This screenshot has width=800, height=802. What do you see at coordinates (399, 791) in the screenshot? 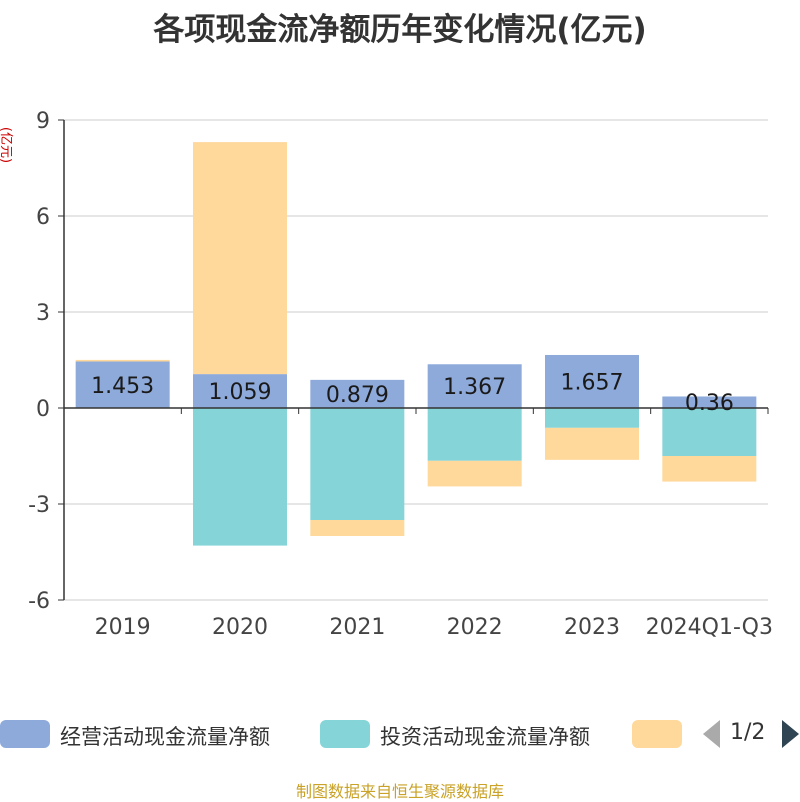
I see `source-note: 制图数据来自恒生聚源数据库` at bounding box center [399, 791].